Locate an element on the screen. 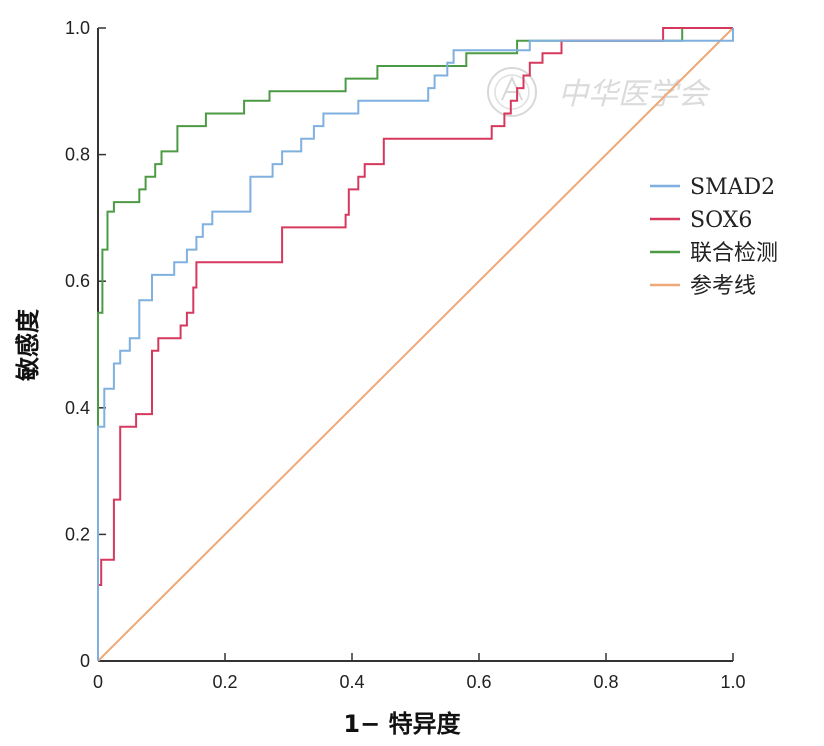 This screenshot has height=746, width=824. y-tick-label: 0.4 is located at coordinates (77, 408).